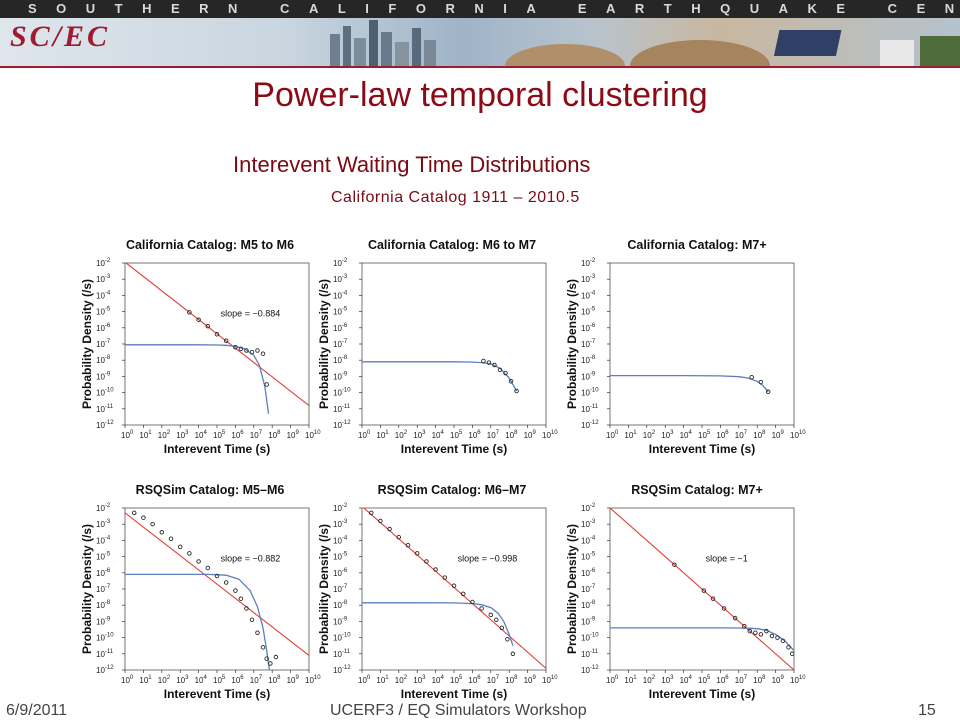 Image resolution: width=960 pixels, height=720 pixels. Describe the element at coordinates (251, 558) in the screenshot. I see `slope-annotation: slope = −0.882` at that location.